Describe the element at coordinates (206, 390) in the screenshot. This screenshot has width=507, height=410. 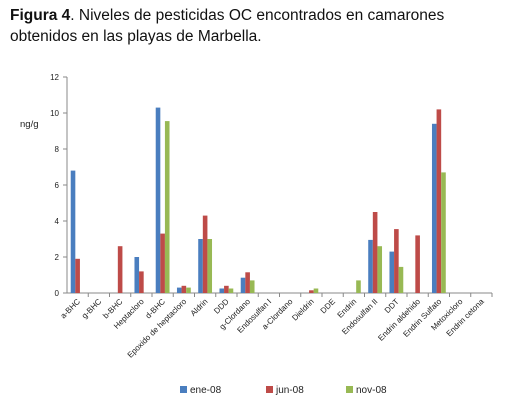
I see `legend-label-ene-08: ene-08` at that location.